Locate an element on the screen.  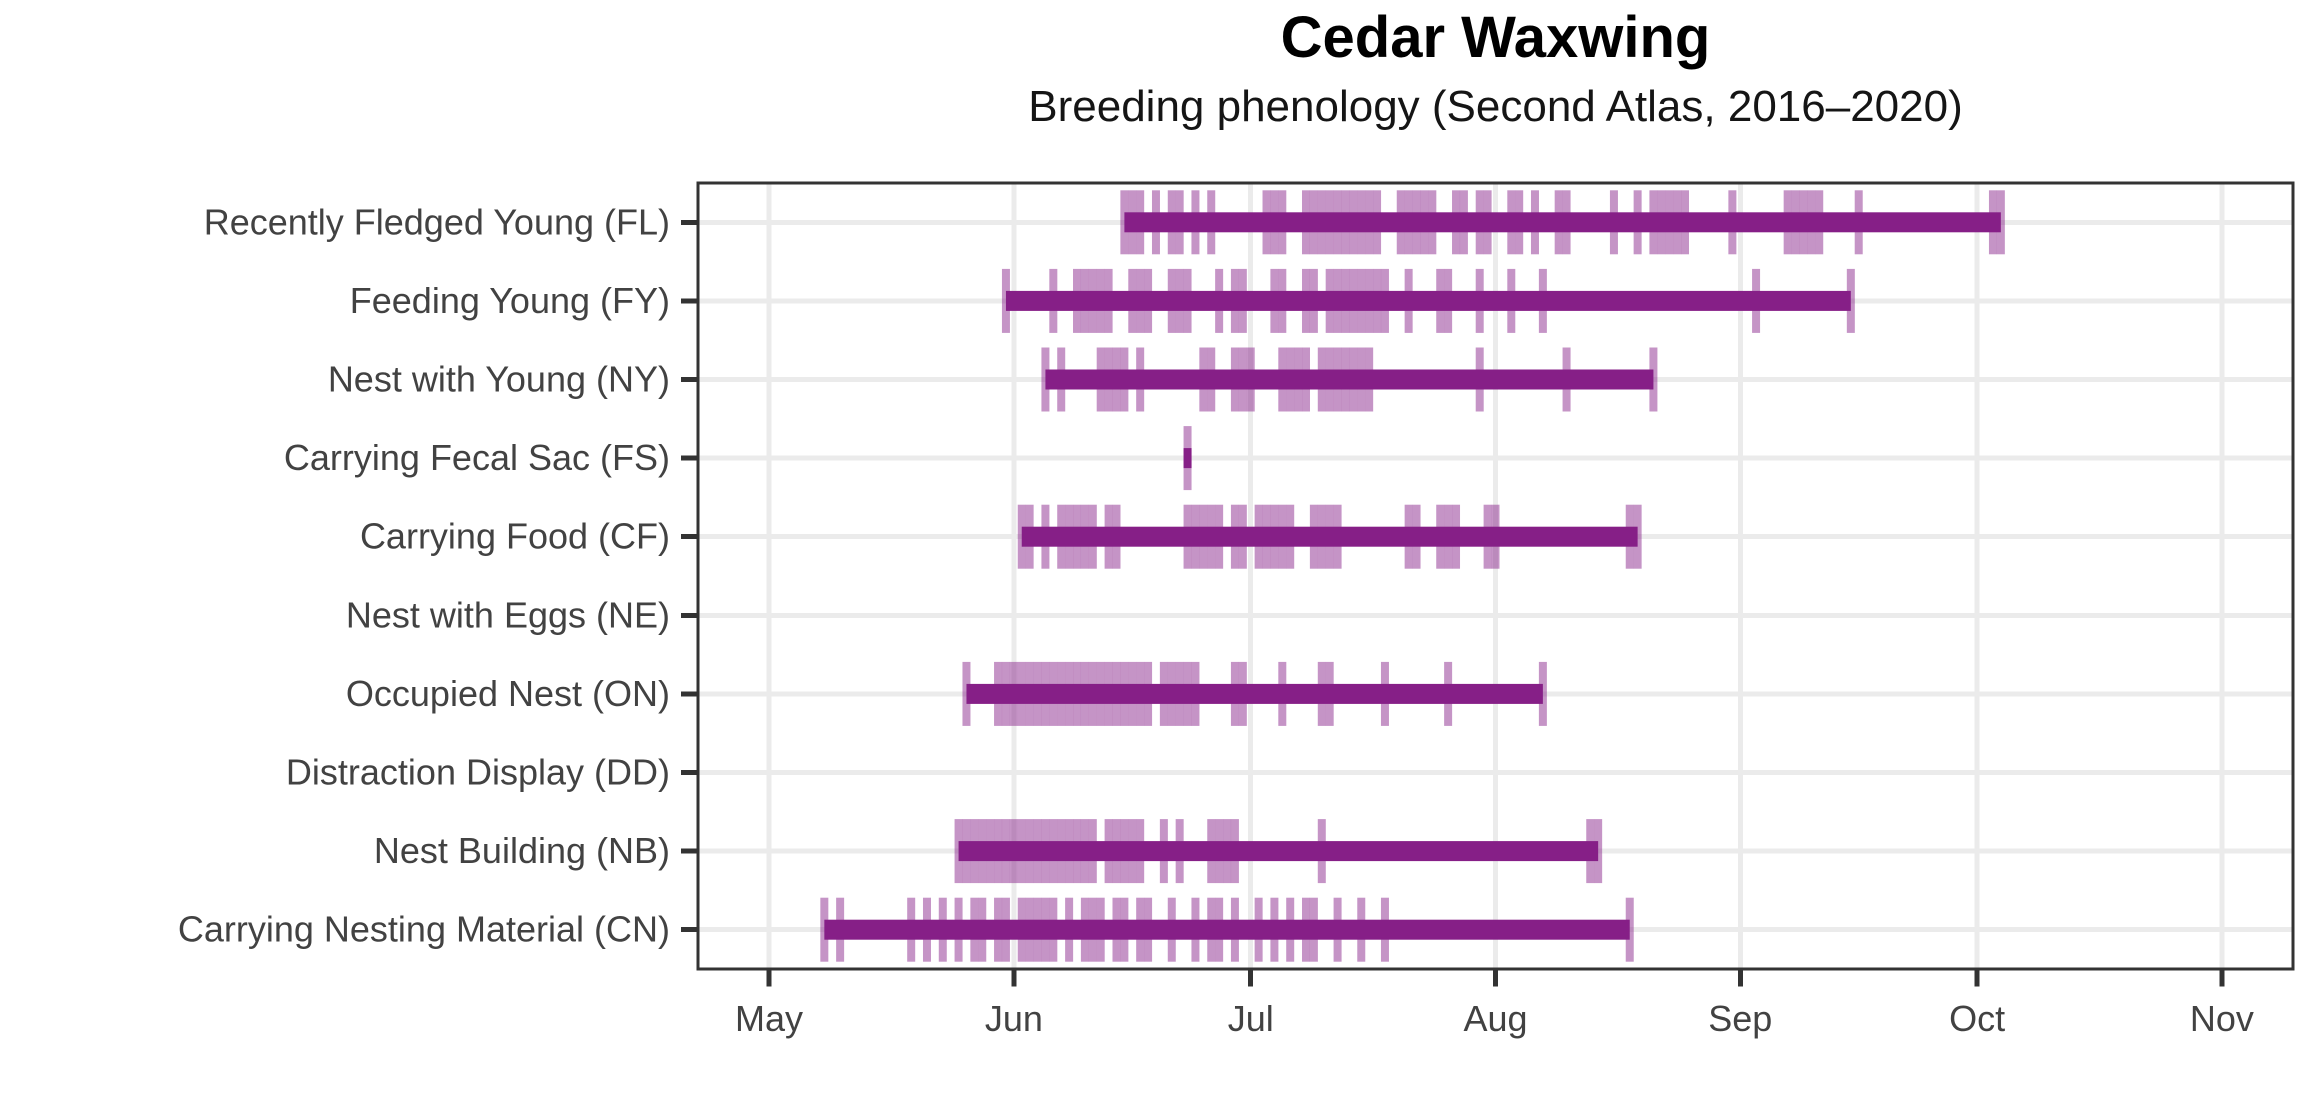
y-axis-label: Occupied Nest (ON) is located at coordinates (508, 693).